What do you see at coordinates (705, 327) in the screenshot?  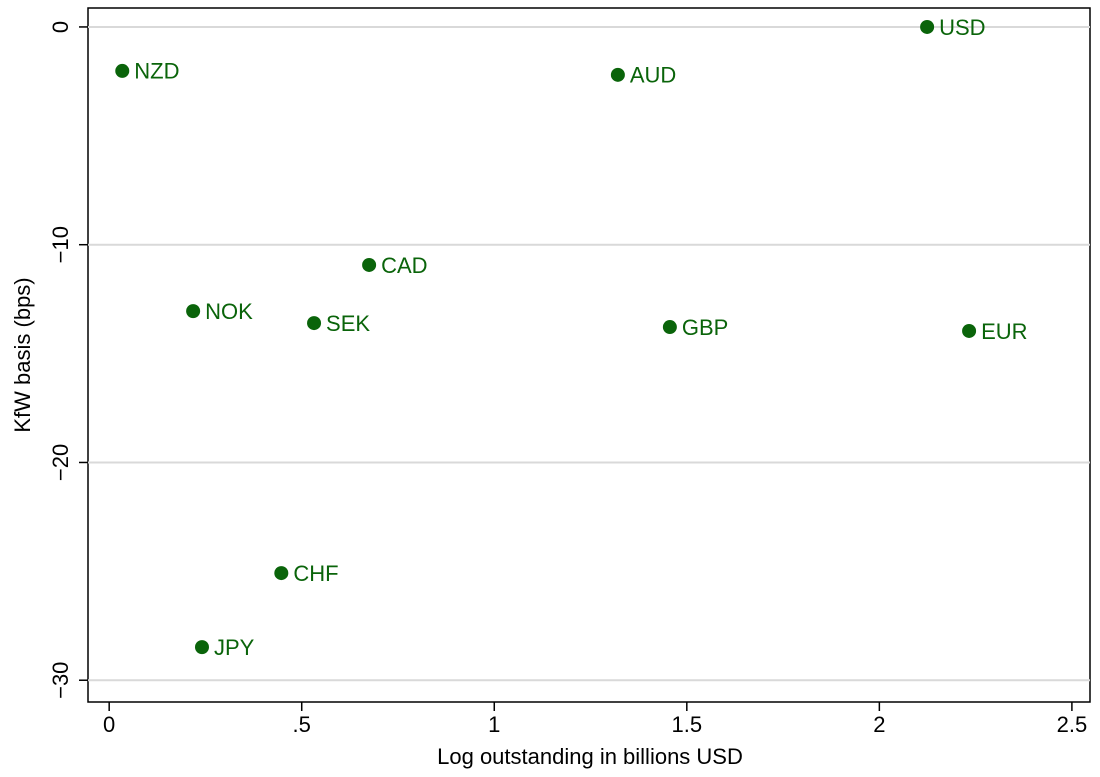 I see `point-label: GBP` at bounding box center [705, 327].